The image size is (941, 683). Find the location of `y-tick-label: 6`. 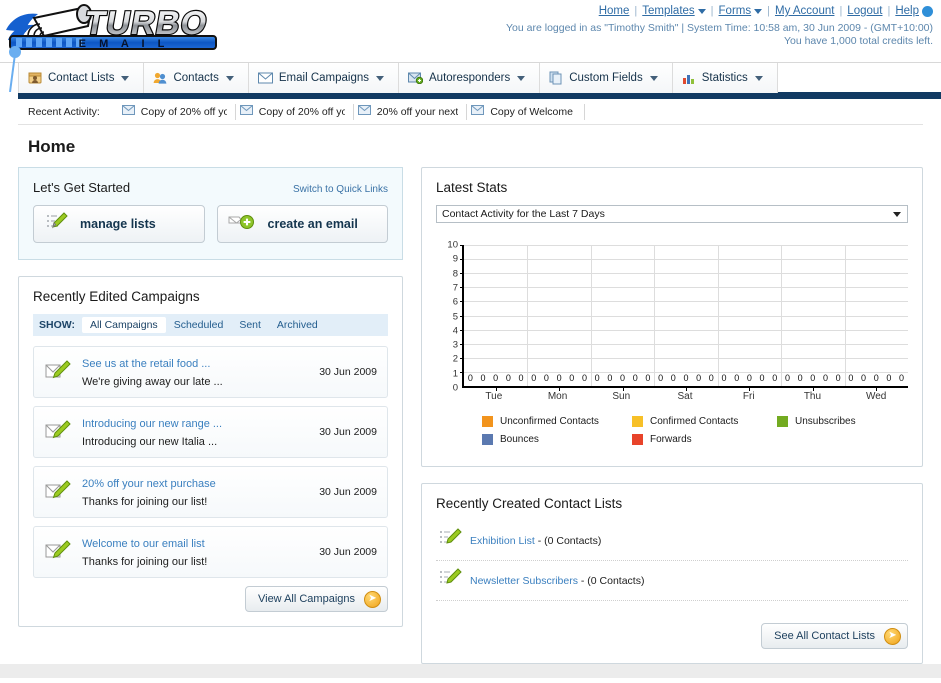

y-tick-label: 6 is located at coordinates (455, 302).